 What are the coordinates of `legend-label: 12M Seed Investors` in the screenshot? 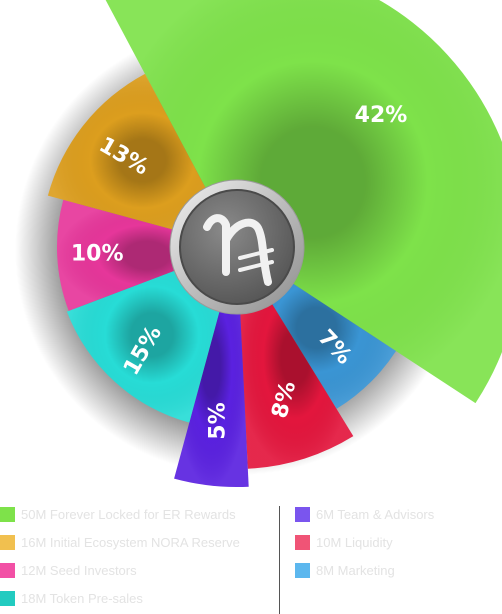 It's located at (79, 570).